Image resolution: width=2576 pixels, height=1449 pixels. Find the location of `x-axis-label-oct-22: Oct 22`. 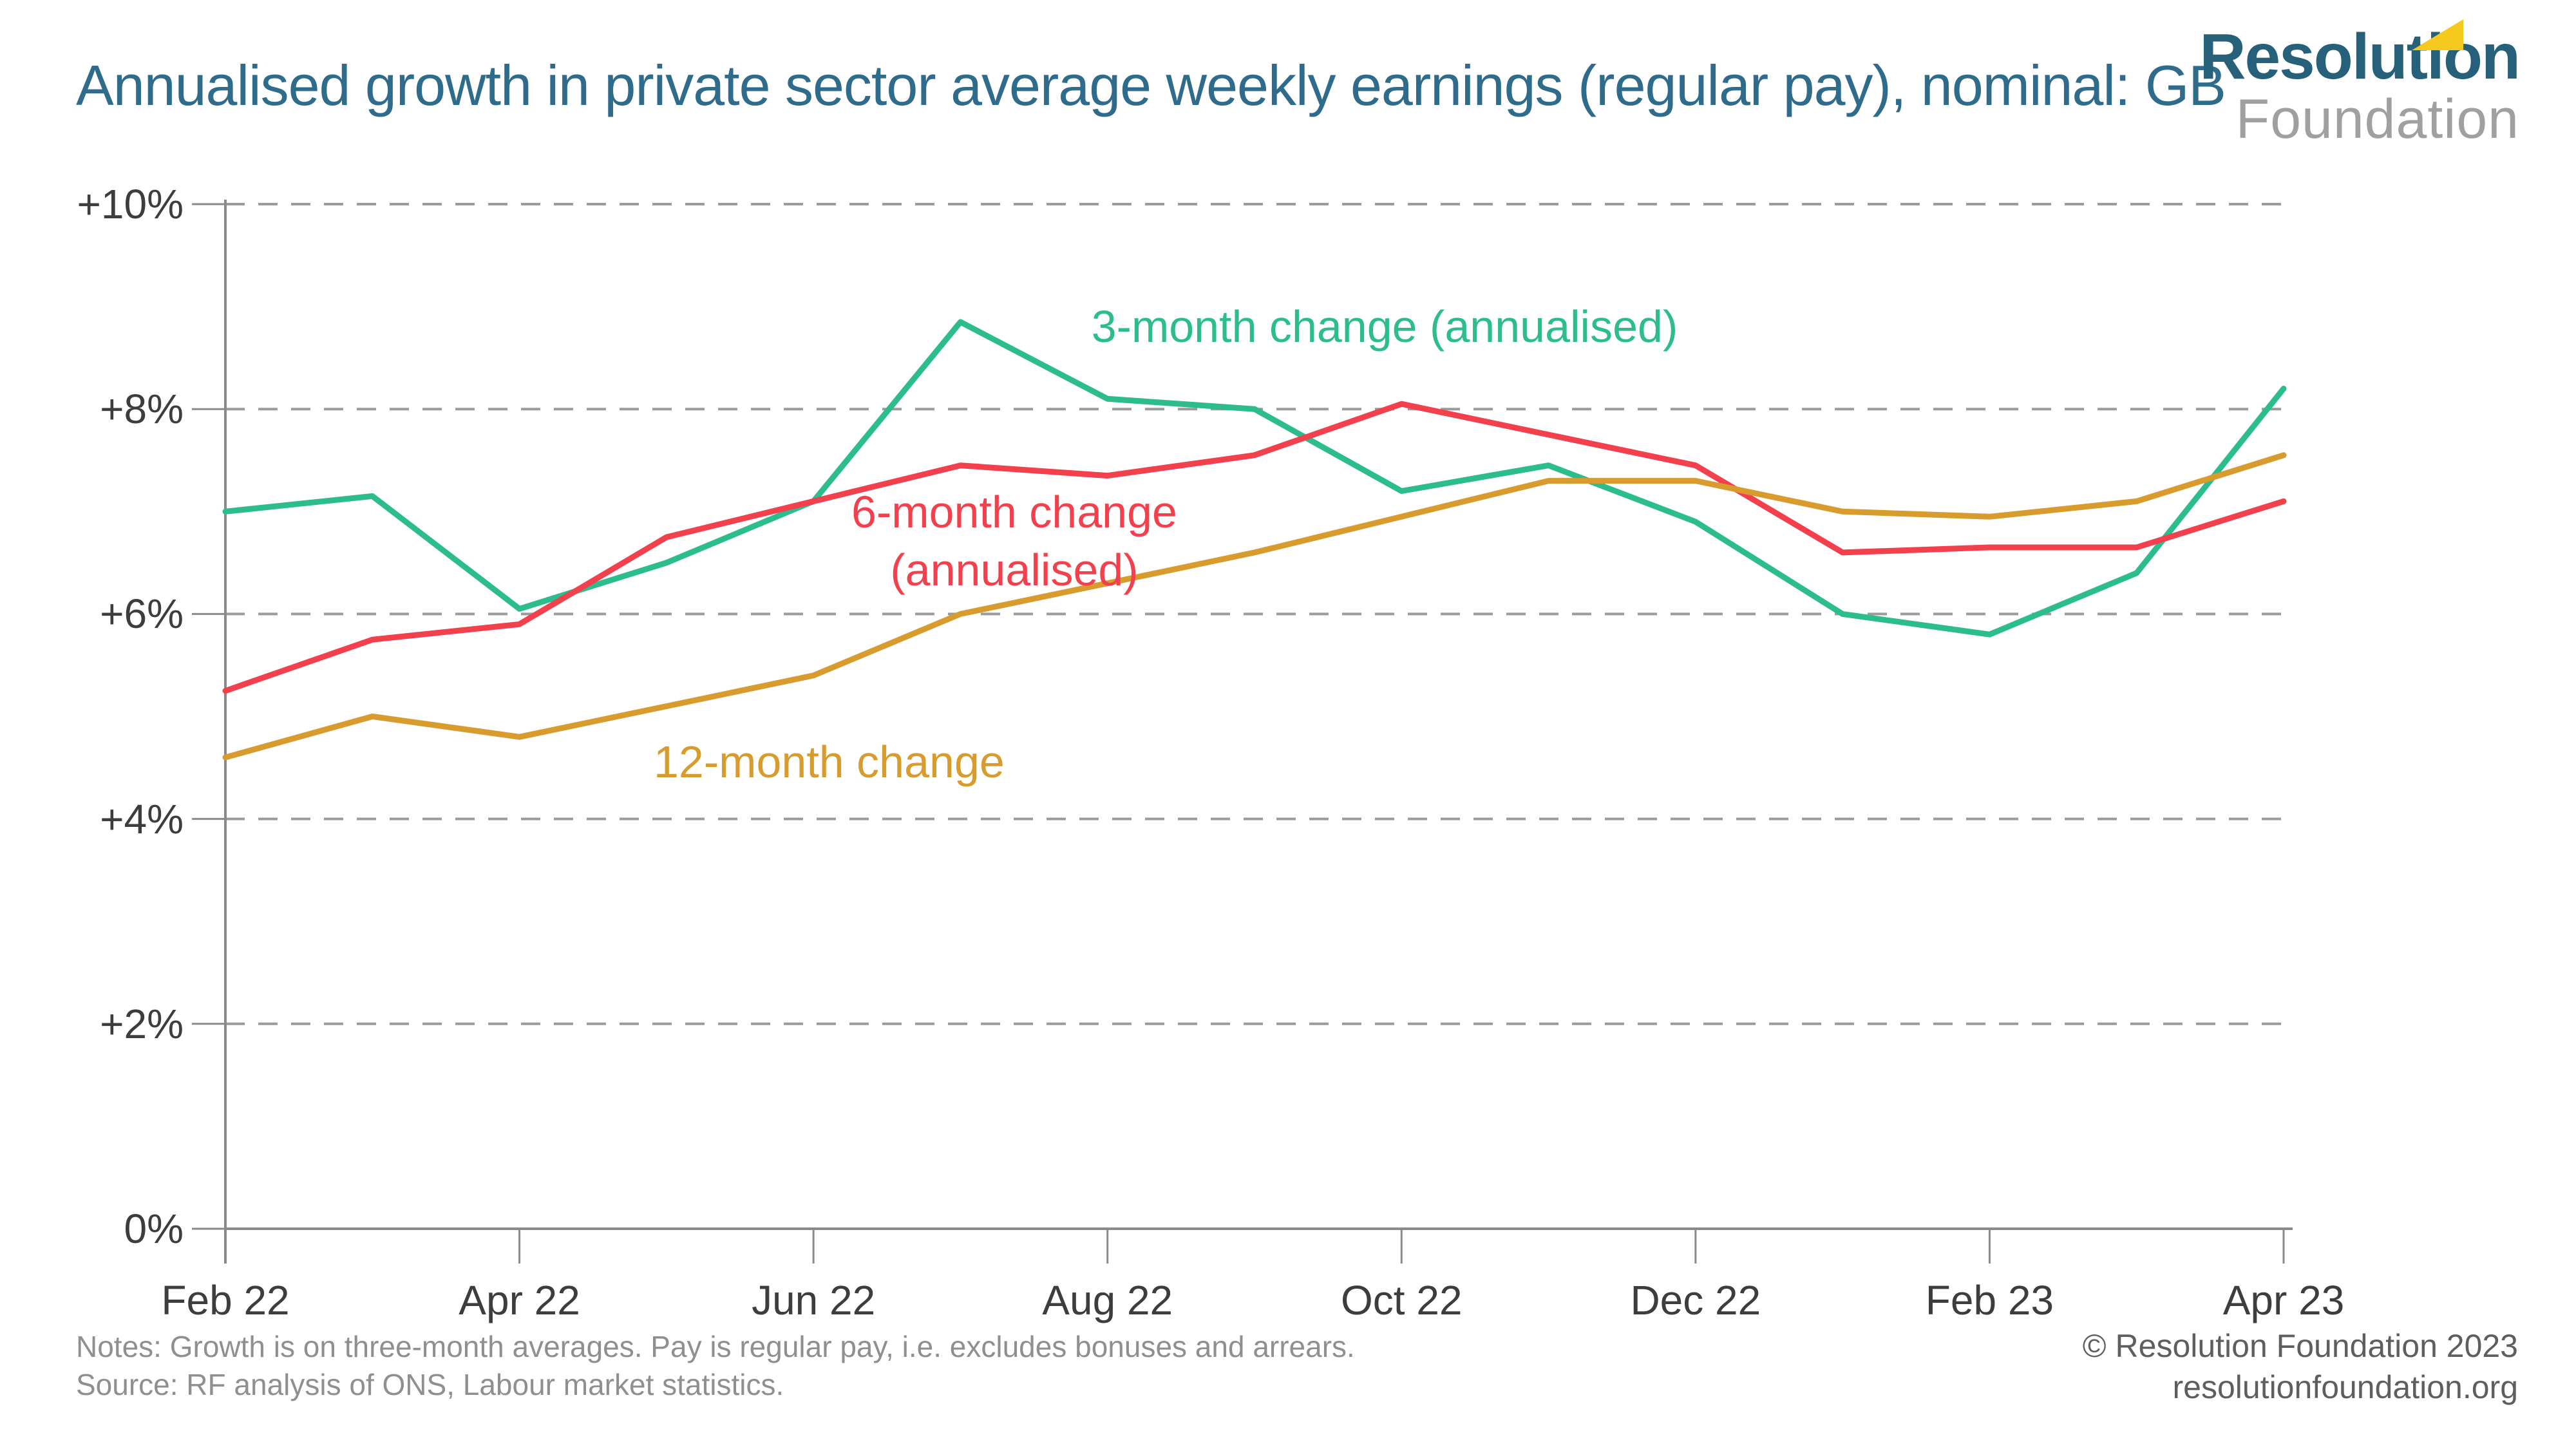

x-axis-label-oct-22: Oct 22 is located at coordinates (1402, 1300).